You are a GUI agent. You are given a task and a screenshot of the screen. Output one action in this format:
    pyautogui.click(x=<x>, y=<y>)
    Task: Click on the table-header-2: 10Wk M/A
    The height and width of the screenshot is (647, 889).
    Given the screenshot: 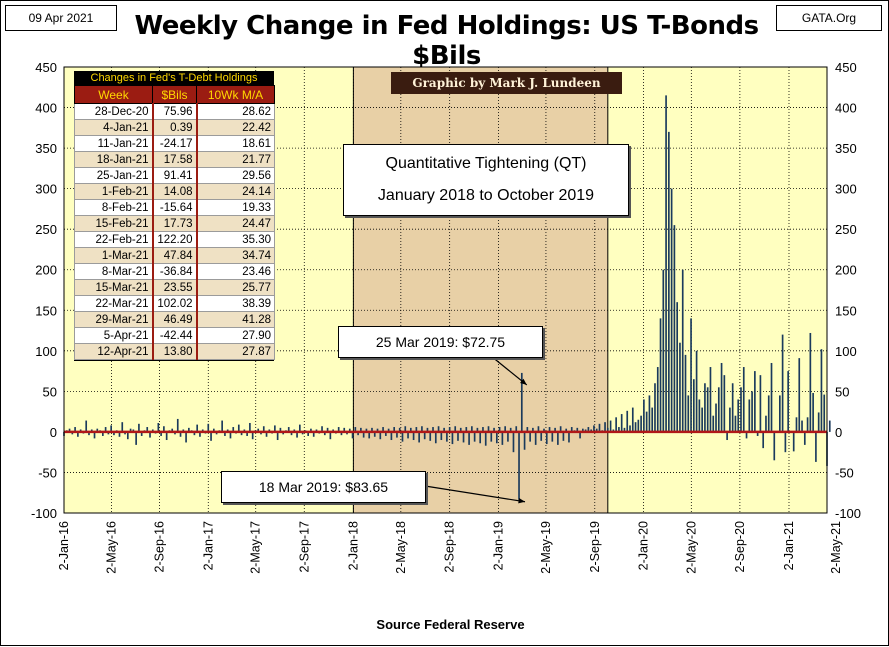 What is the action you would take?
    pyautogui.click(x=235, y=94)
    